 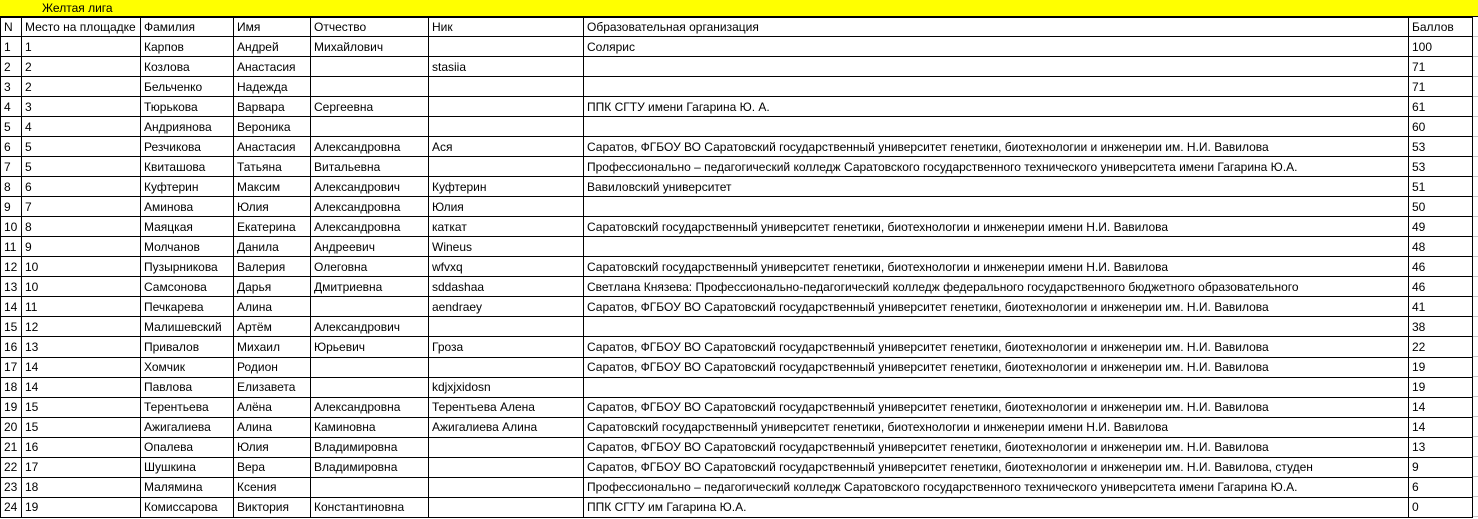 I want to click on cell-organization: ППК СГТУ имени Гагарина Ю. А., so click(x=996, y=107).